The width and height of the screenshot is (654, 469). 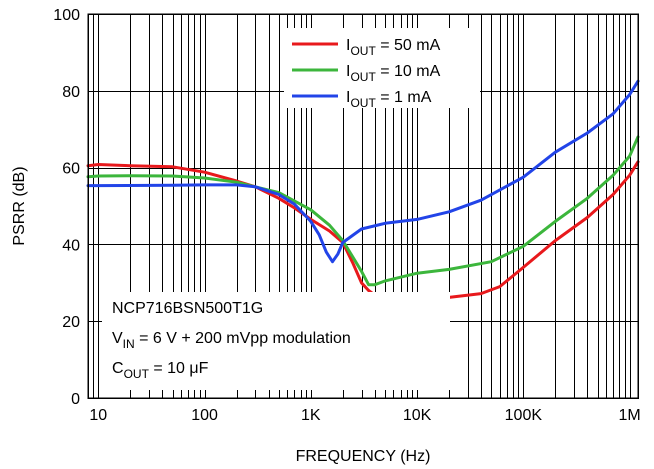 What do you see at coordinates (118, 368) in the screenshot?
I see `annotation-cout-prefix: C` at bounding box center [118, 368].